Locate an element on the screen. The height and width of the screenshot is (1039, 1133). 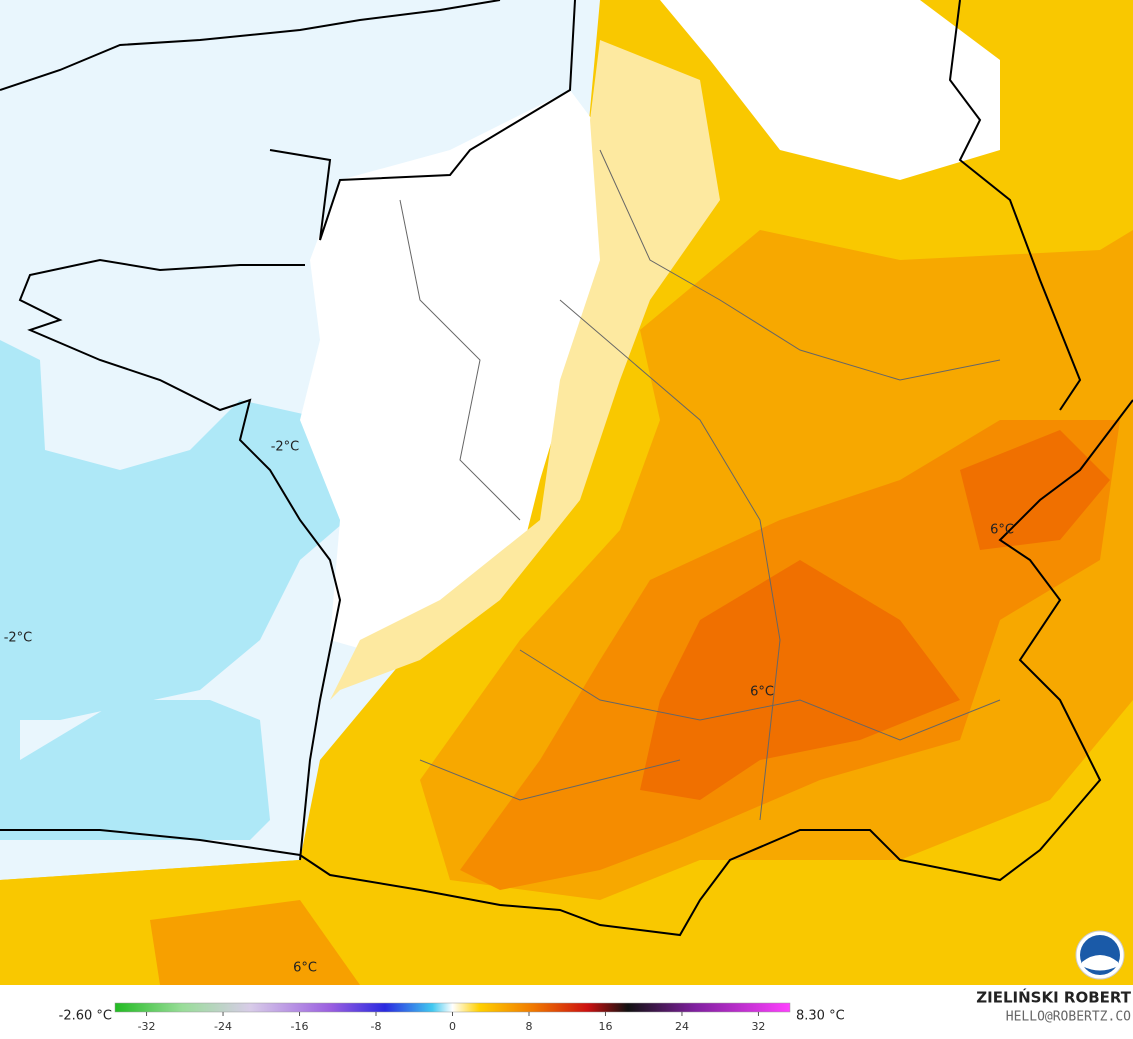
colorbar-tick-label: 0 is located at coordinates (452, 1026).